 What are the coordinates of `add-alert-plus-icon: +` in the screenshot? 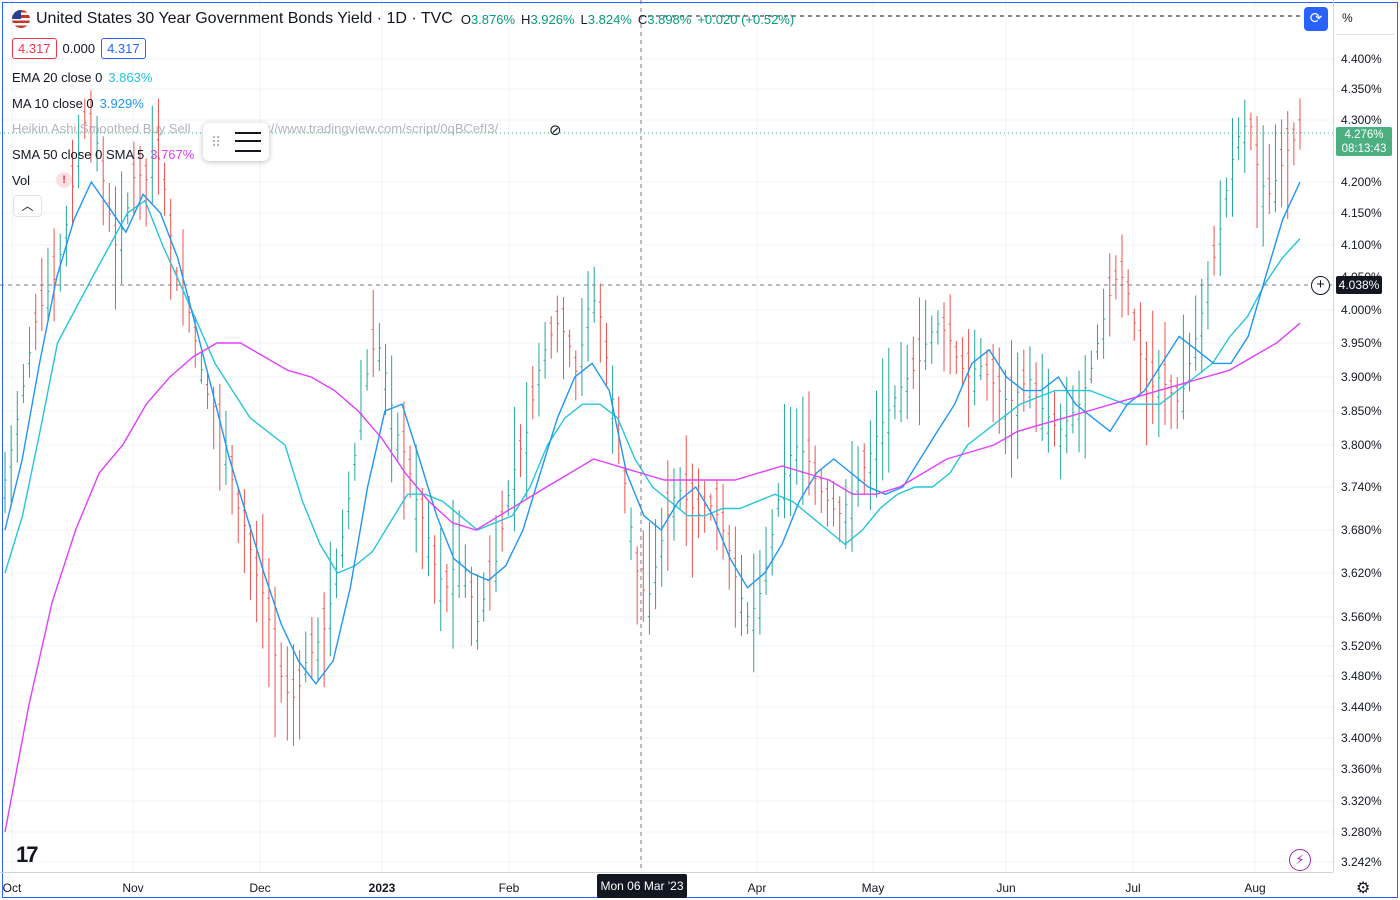 It's located at (1320, 285).